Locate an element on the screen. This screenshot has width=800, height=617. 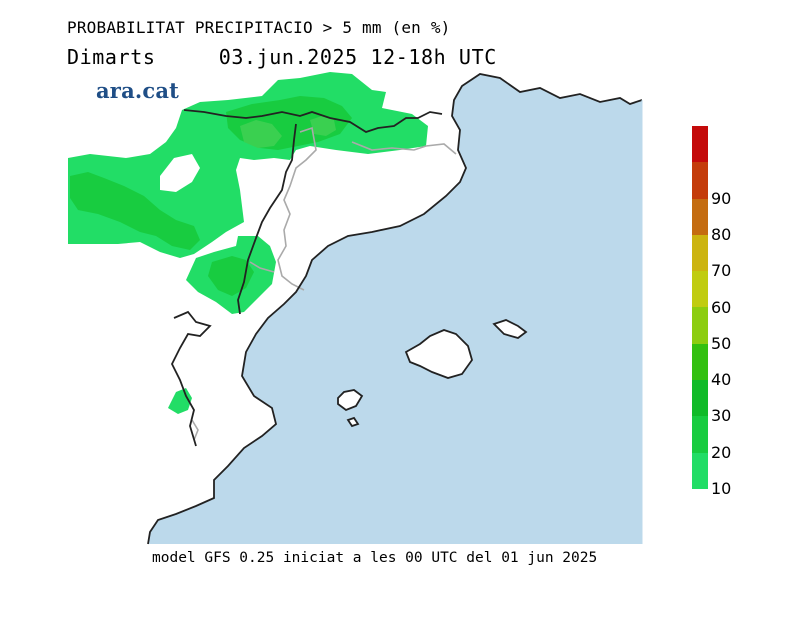
colorbar-label: 60 is located at coordinates (721, 307).